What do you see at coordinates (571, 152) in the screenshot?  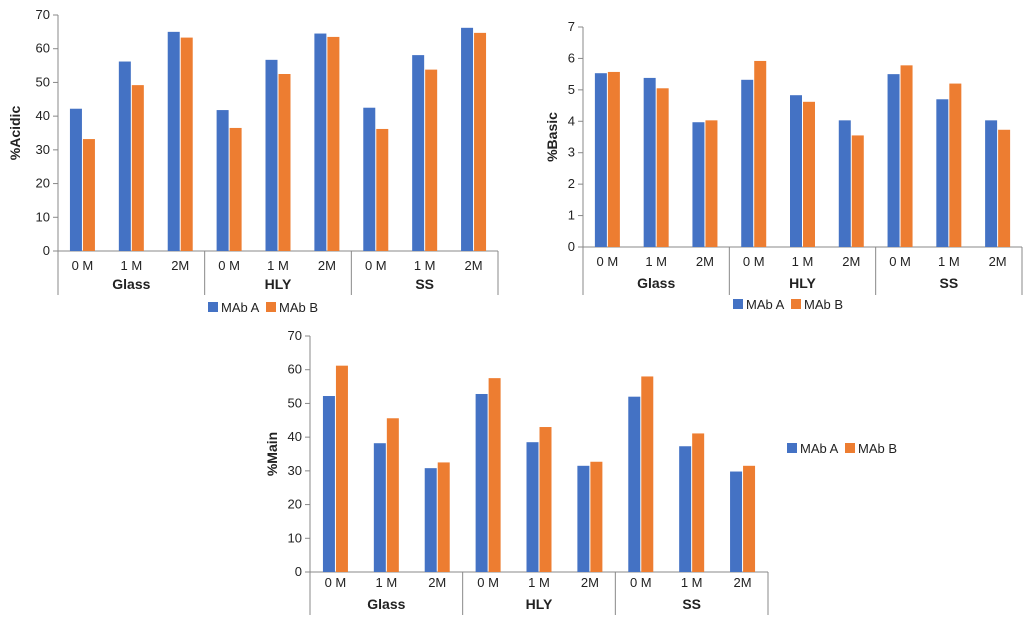 I see `y-tick-label: 3` at bounding box center [571, 152].